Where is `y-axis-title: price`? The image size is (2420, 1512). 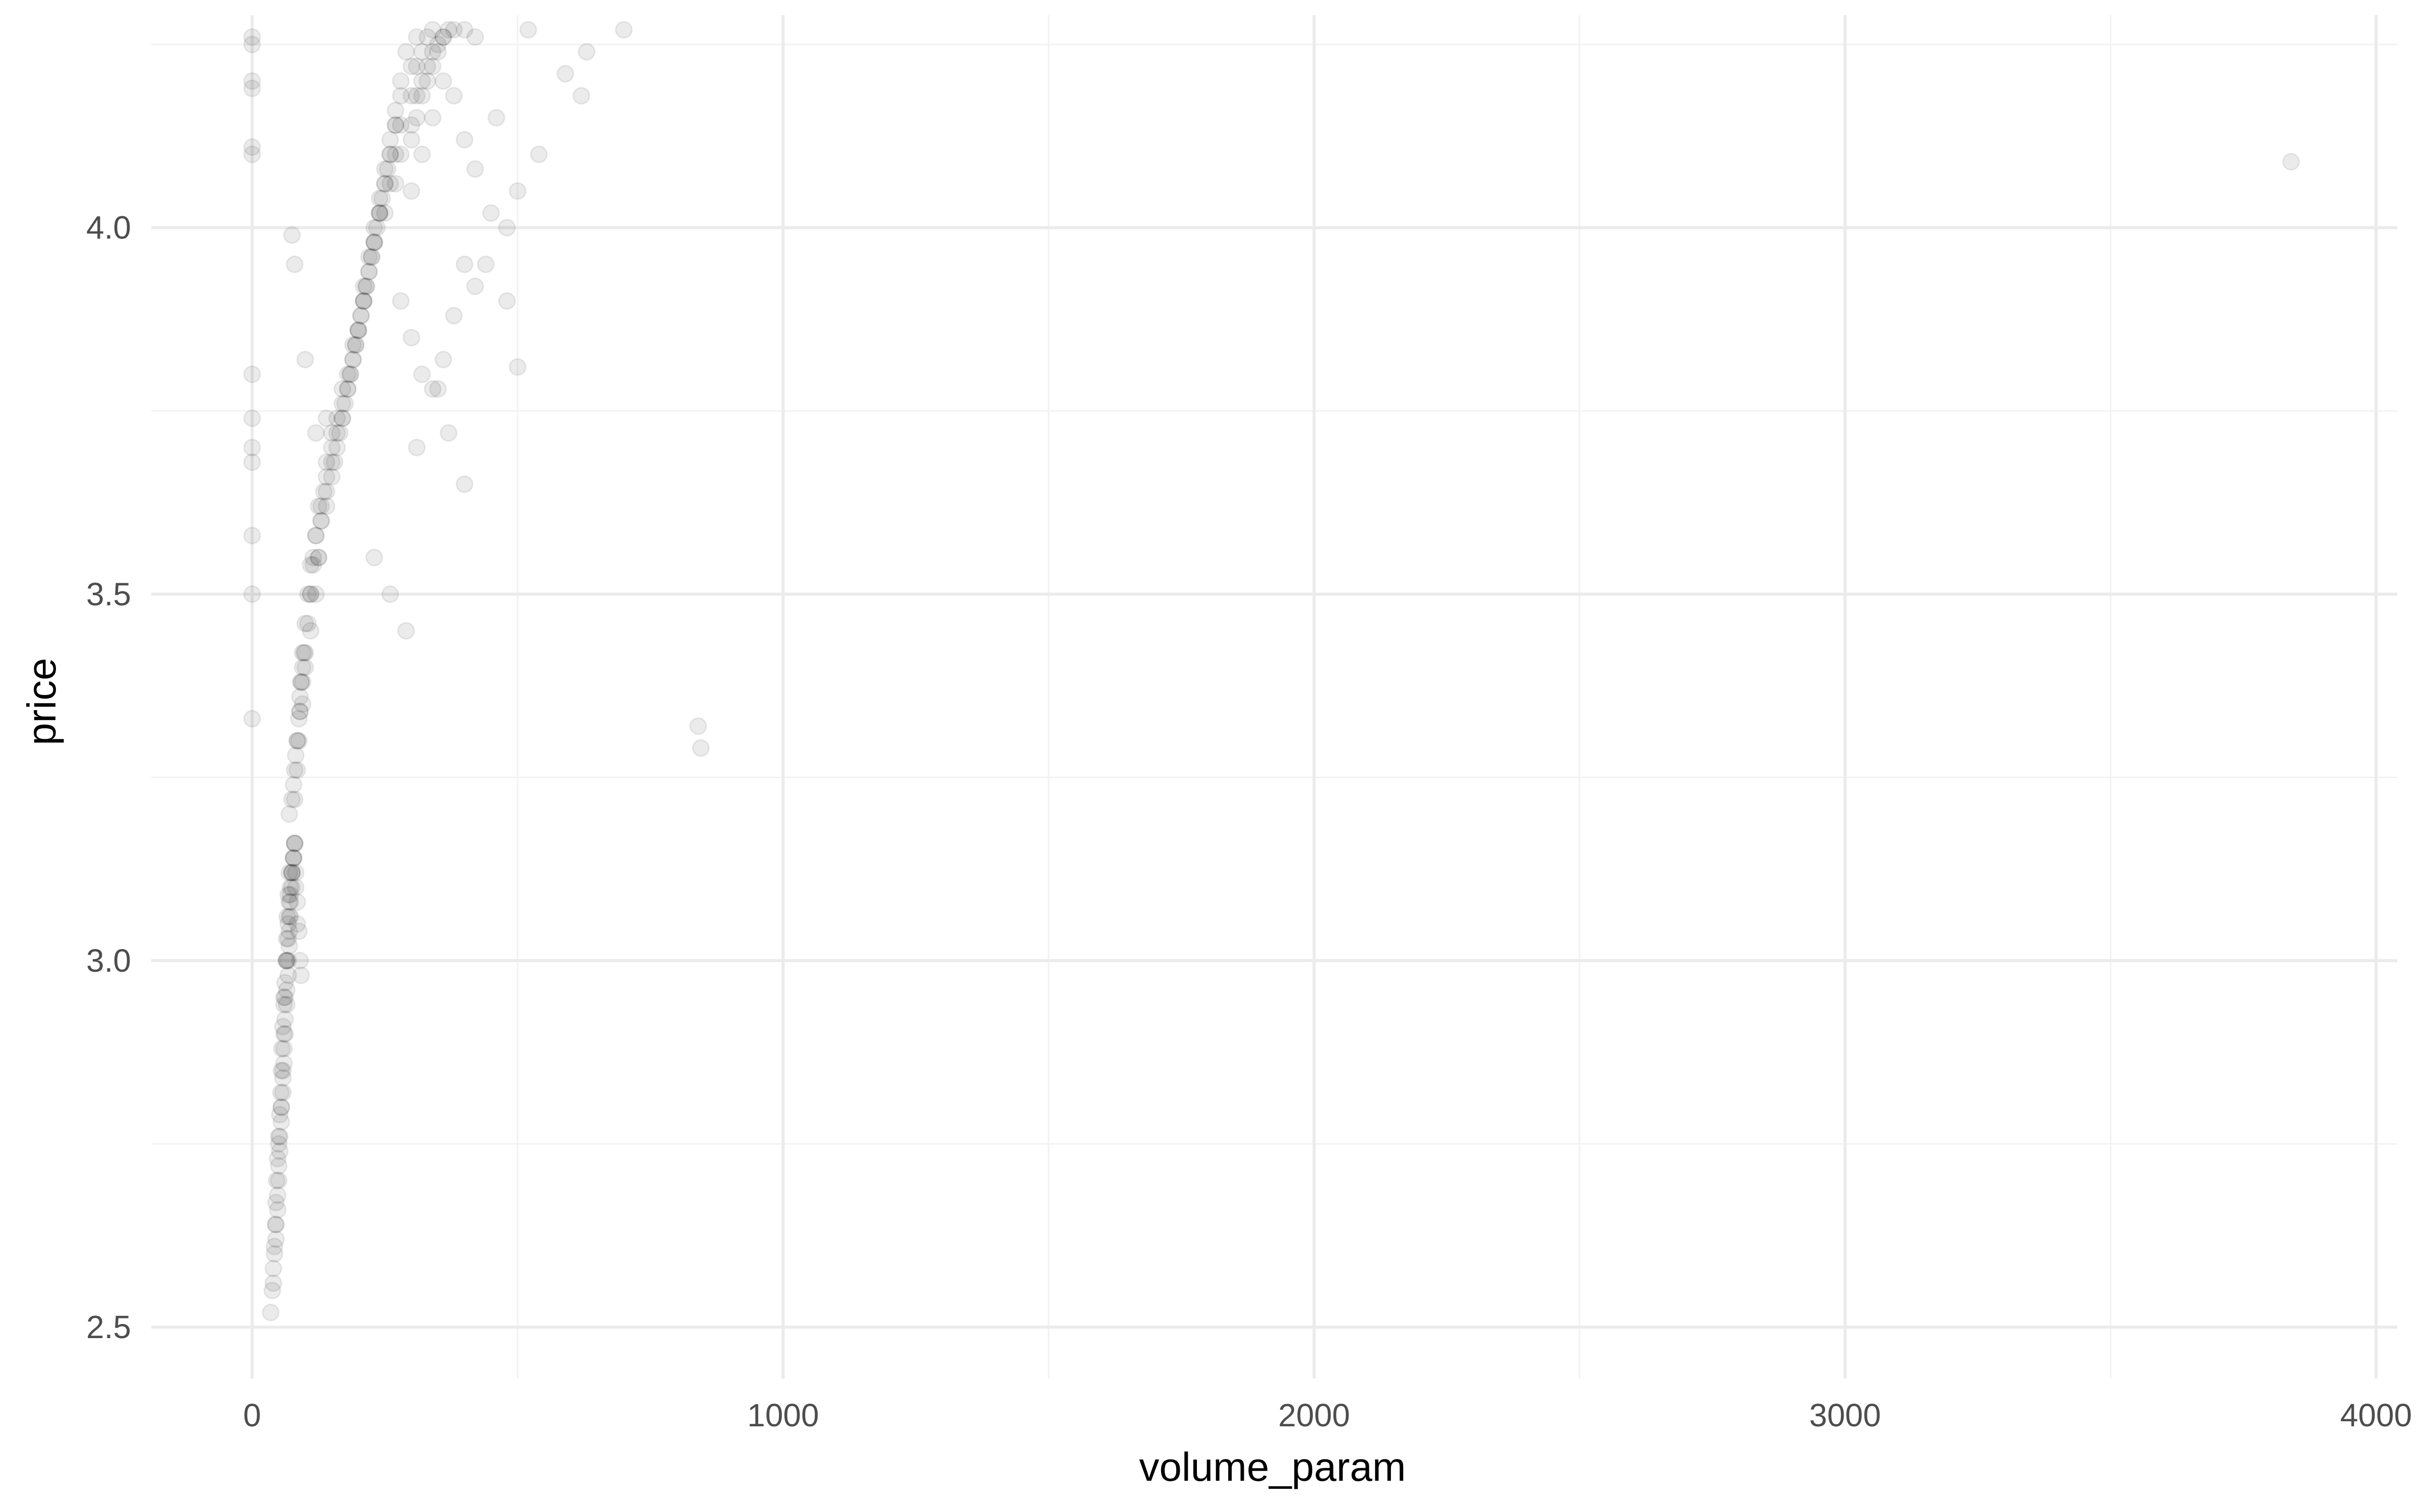
y-axis-title: price is located at coordinates (41, 702).